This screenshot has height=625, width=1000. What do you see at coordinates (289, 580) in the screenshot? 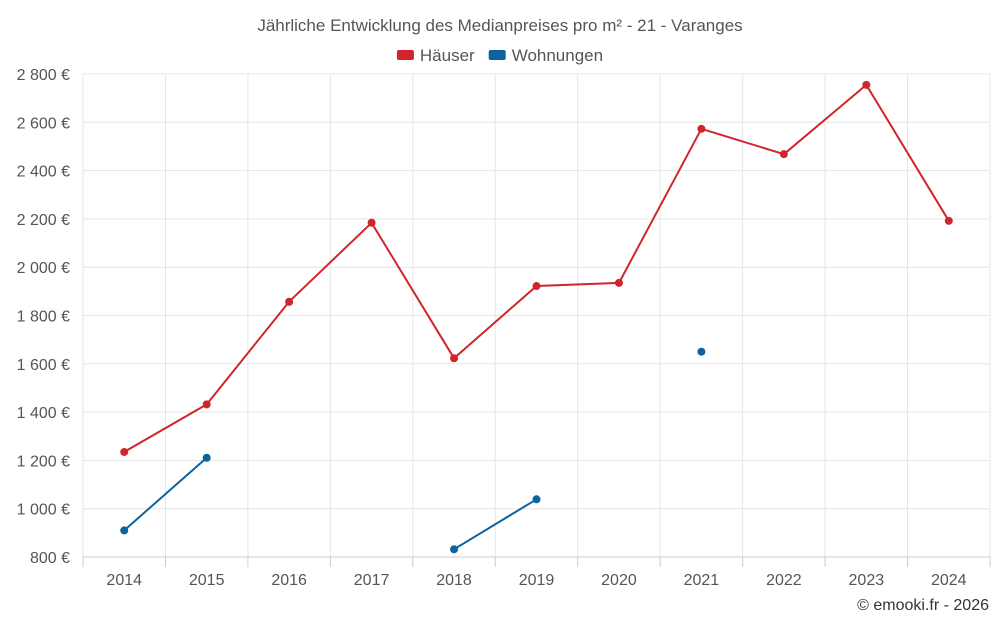
I see `x-tick-label: 2016` at bounding box center [289, 580].